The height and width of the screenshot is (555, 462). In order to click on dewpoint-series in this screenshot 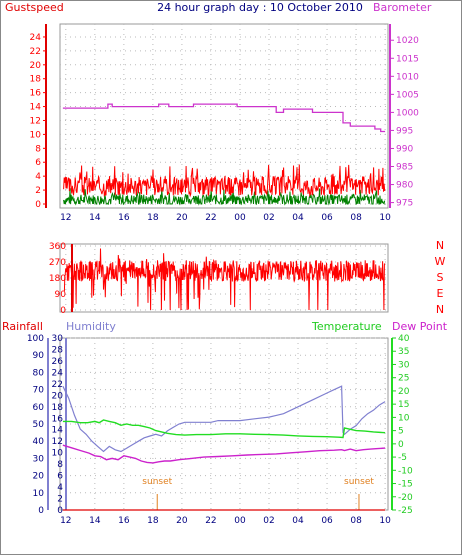, I will do `click(224, 454)`.